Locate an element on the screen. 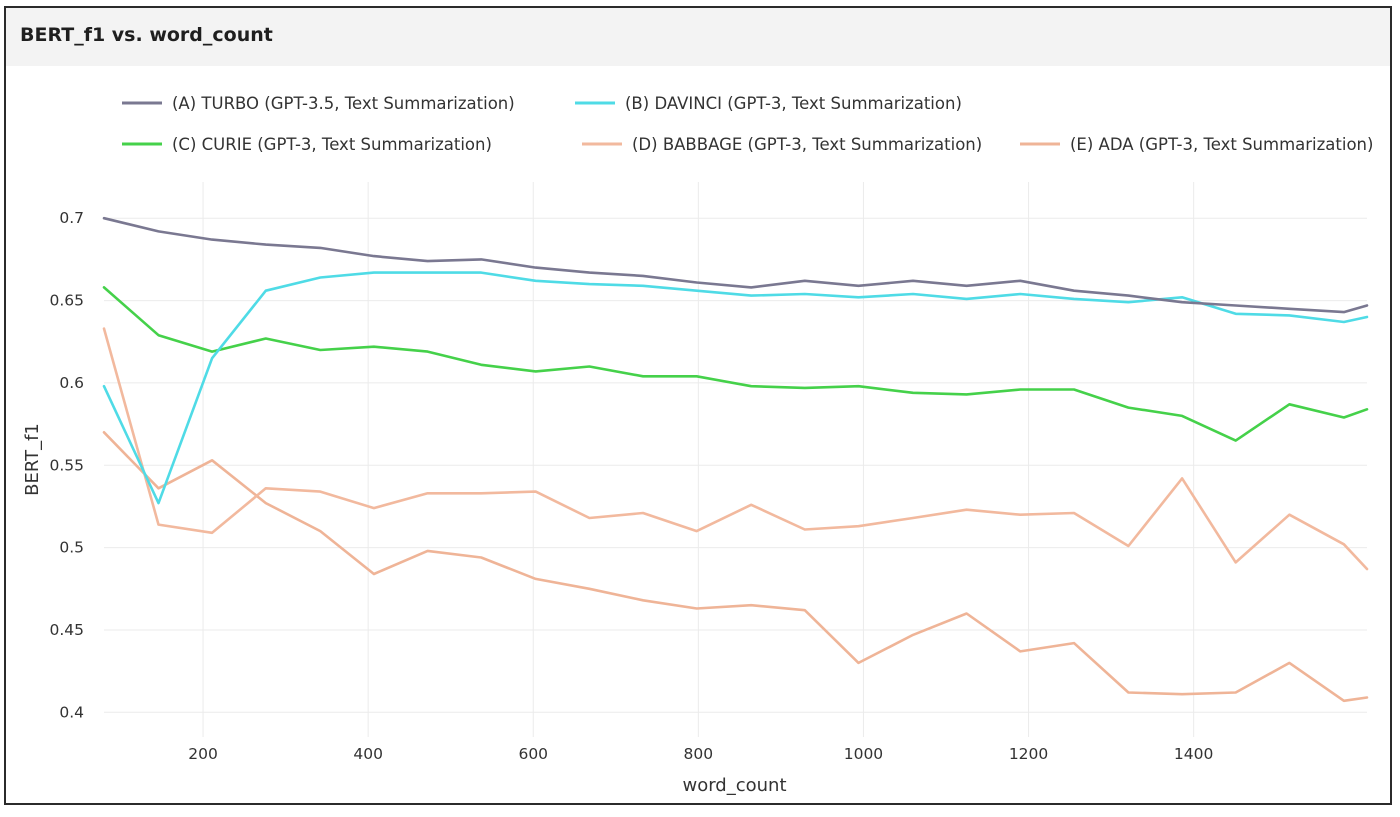 The height and width of the screenshot is (817, 1400). panel-title: BERT_f1 vs. word_count is located at coordinates (146, 35).